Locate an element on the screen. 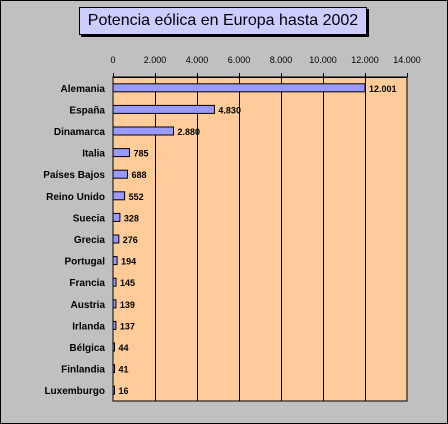  data-label: 12.001 is located at coordinates (383, 89).